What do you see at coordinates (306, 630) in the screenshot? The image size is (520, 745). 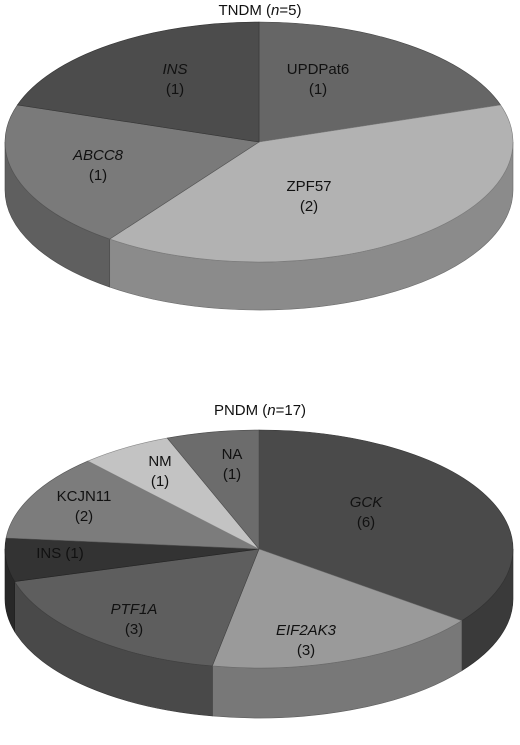 I see `slice-label: EIF2AK3` at bounding box center [306, 630].